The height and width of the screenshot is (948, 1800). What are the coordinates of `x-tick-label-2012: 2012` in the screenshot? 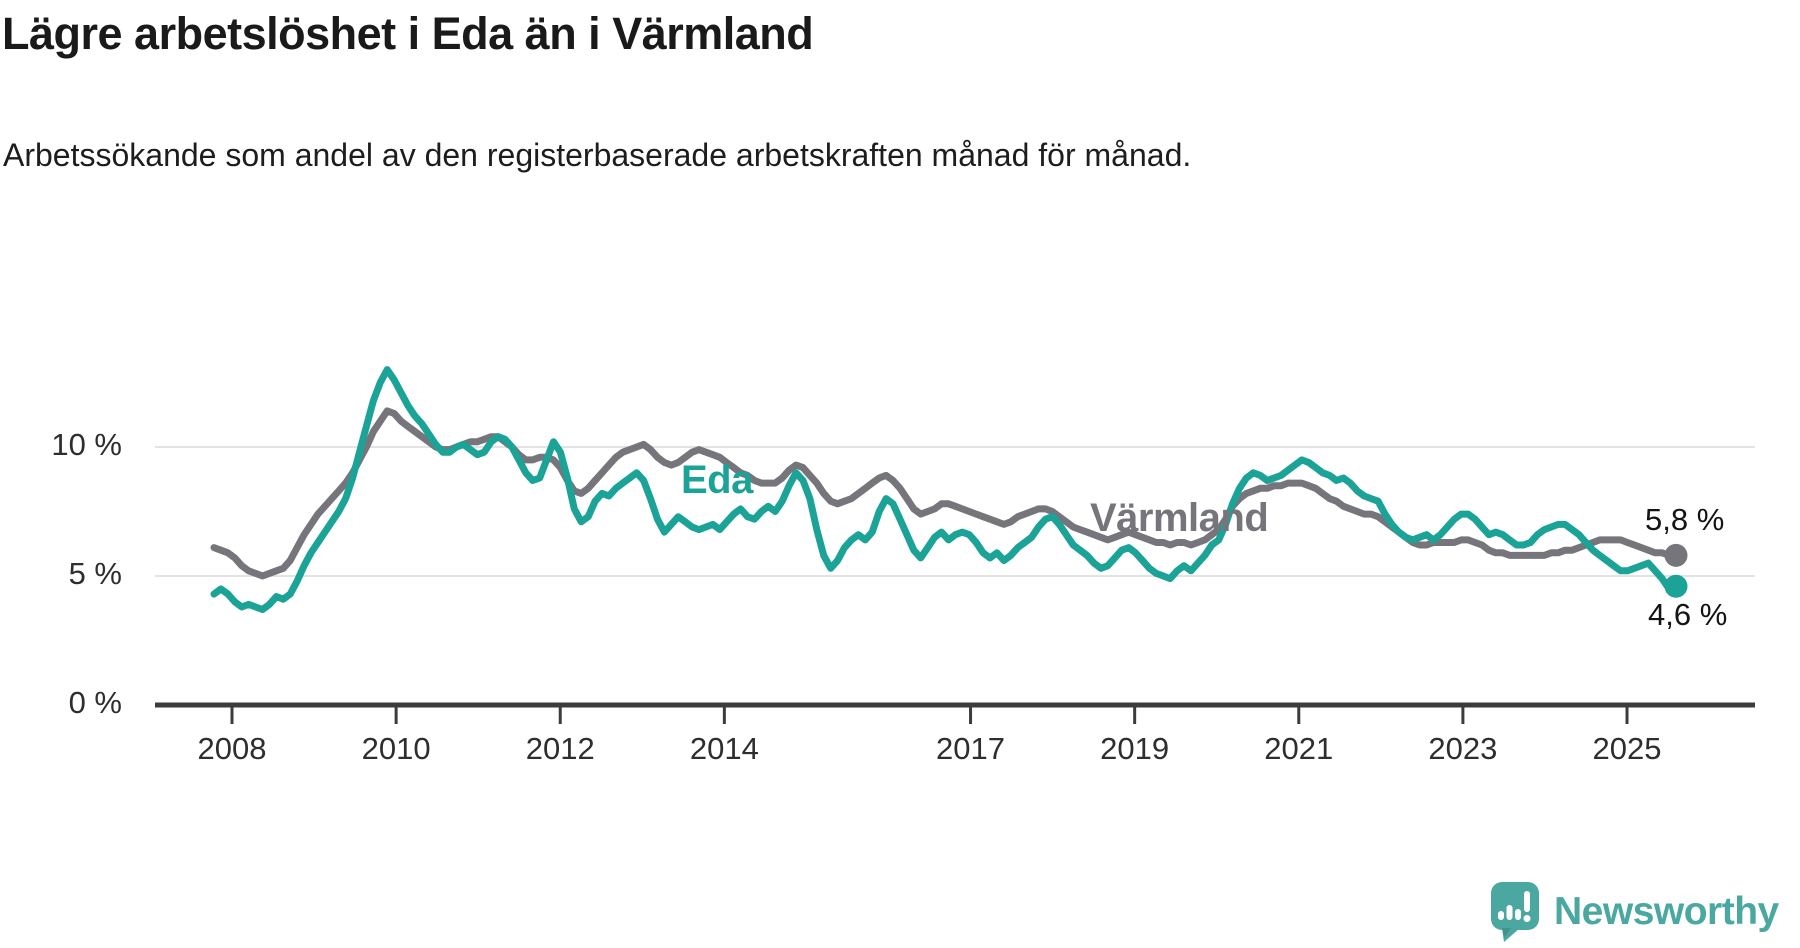 It's located at (560, 748).